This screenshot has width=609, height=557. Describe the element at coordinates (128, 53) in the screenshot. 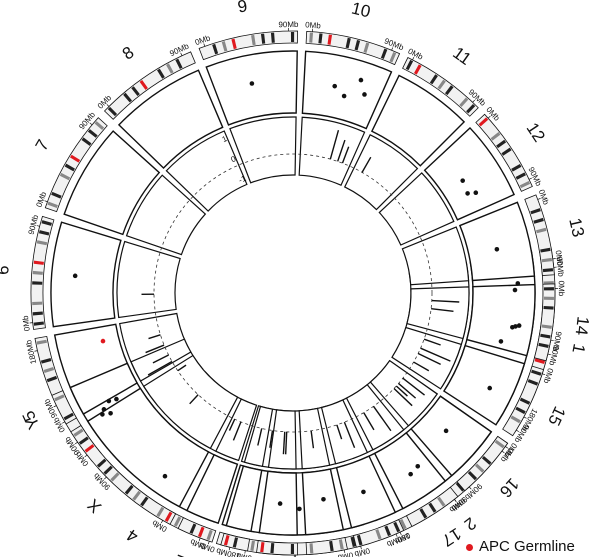

I see `chromosome-label: 8` at that location.